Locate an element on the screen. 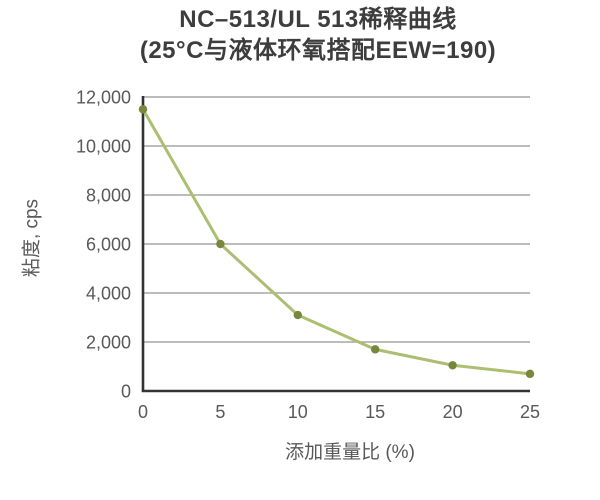 This screenshot has height=500, width=600. chart-title: NC–513/UL 513稀释曲线 is located at coordinates (318, 19).